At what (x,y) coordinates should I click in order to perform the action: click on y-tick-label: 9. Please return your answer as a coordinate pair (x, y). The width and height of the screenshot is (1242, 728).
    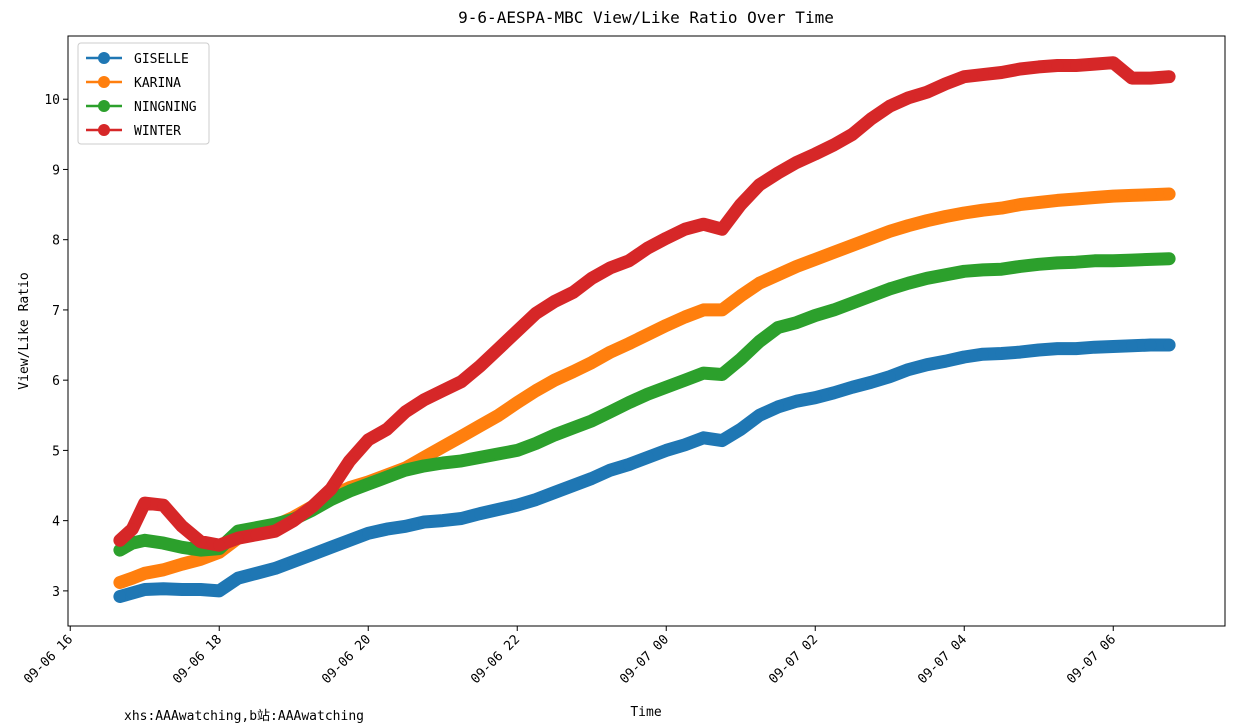
    Looking at the image, I should click on (56, 170).